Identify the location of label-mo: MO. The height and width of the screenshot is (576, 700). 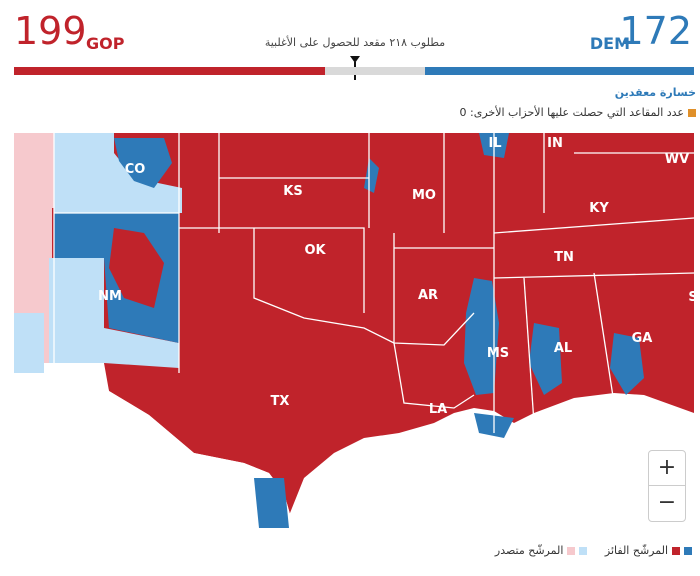
(424, 195).